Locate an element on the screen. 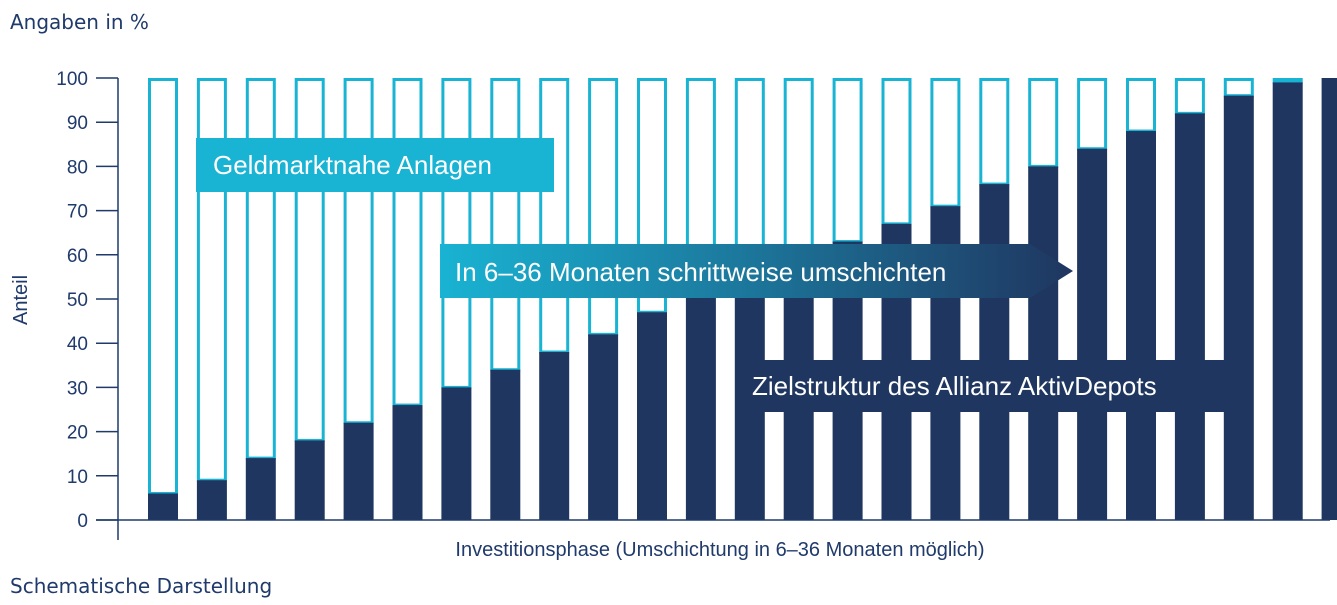 Image resolution: width=1337 pixels, height=605 pixels. shift-arrow: In 6–36 Monaten schrittweise umschichten is located at coordinates (756, 271).